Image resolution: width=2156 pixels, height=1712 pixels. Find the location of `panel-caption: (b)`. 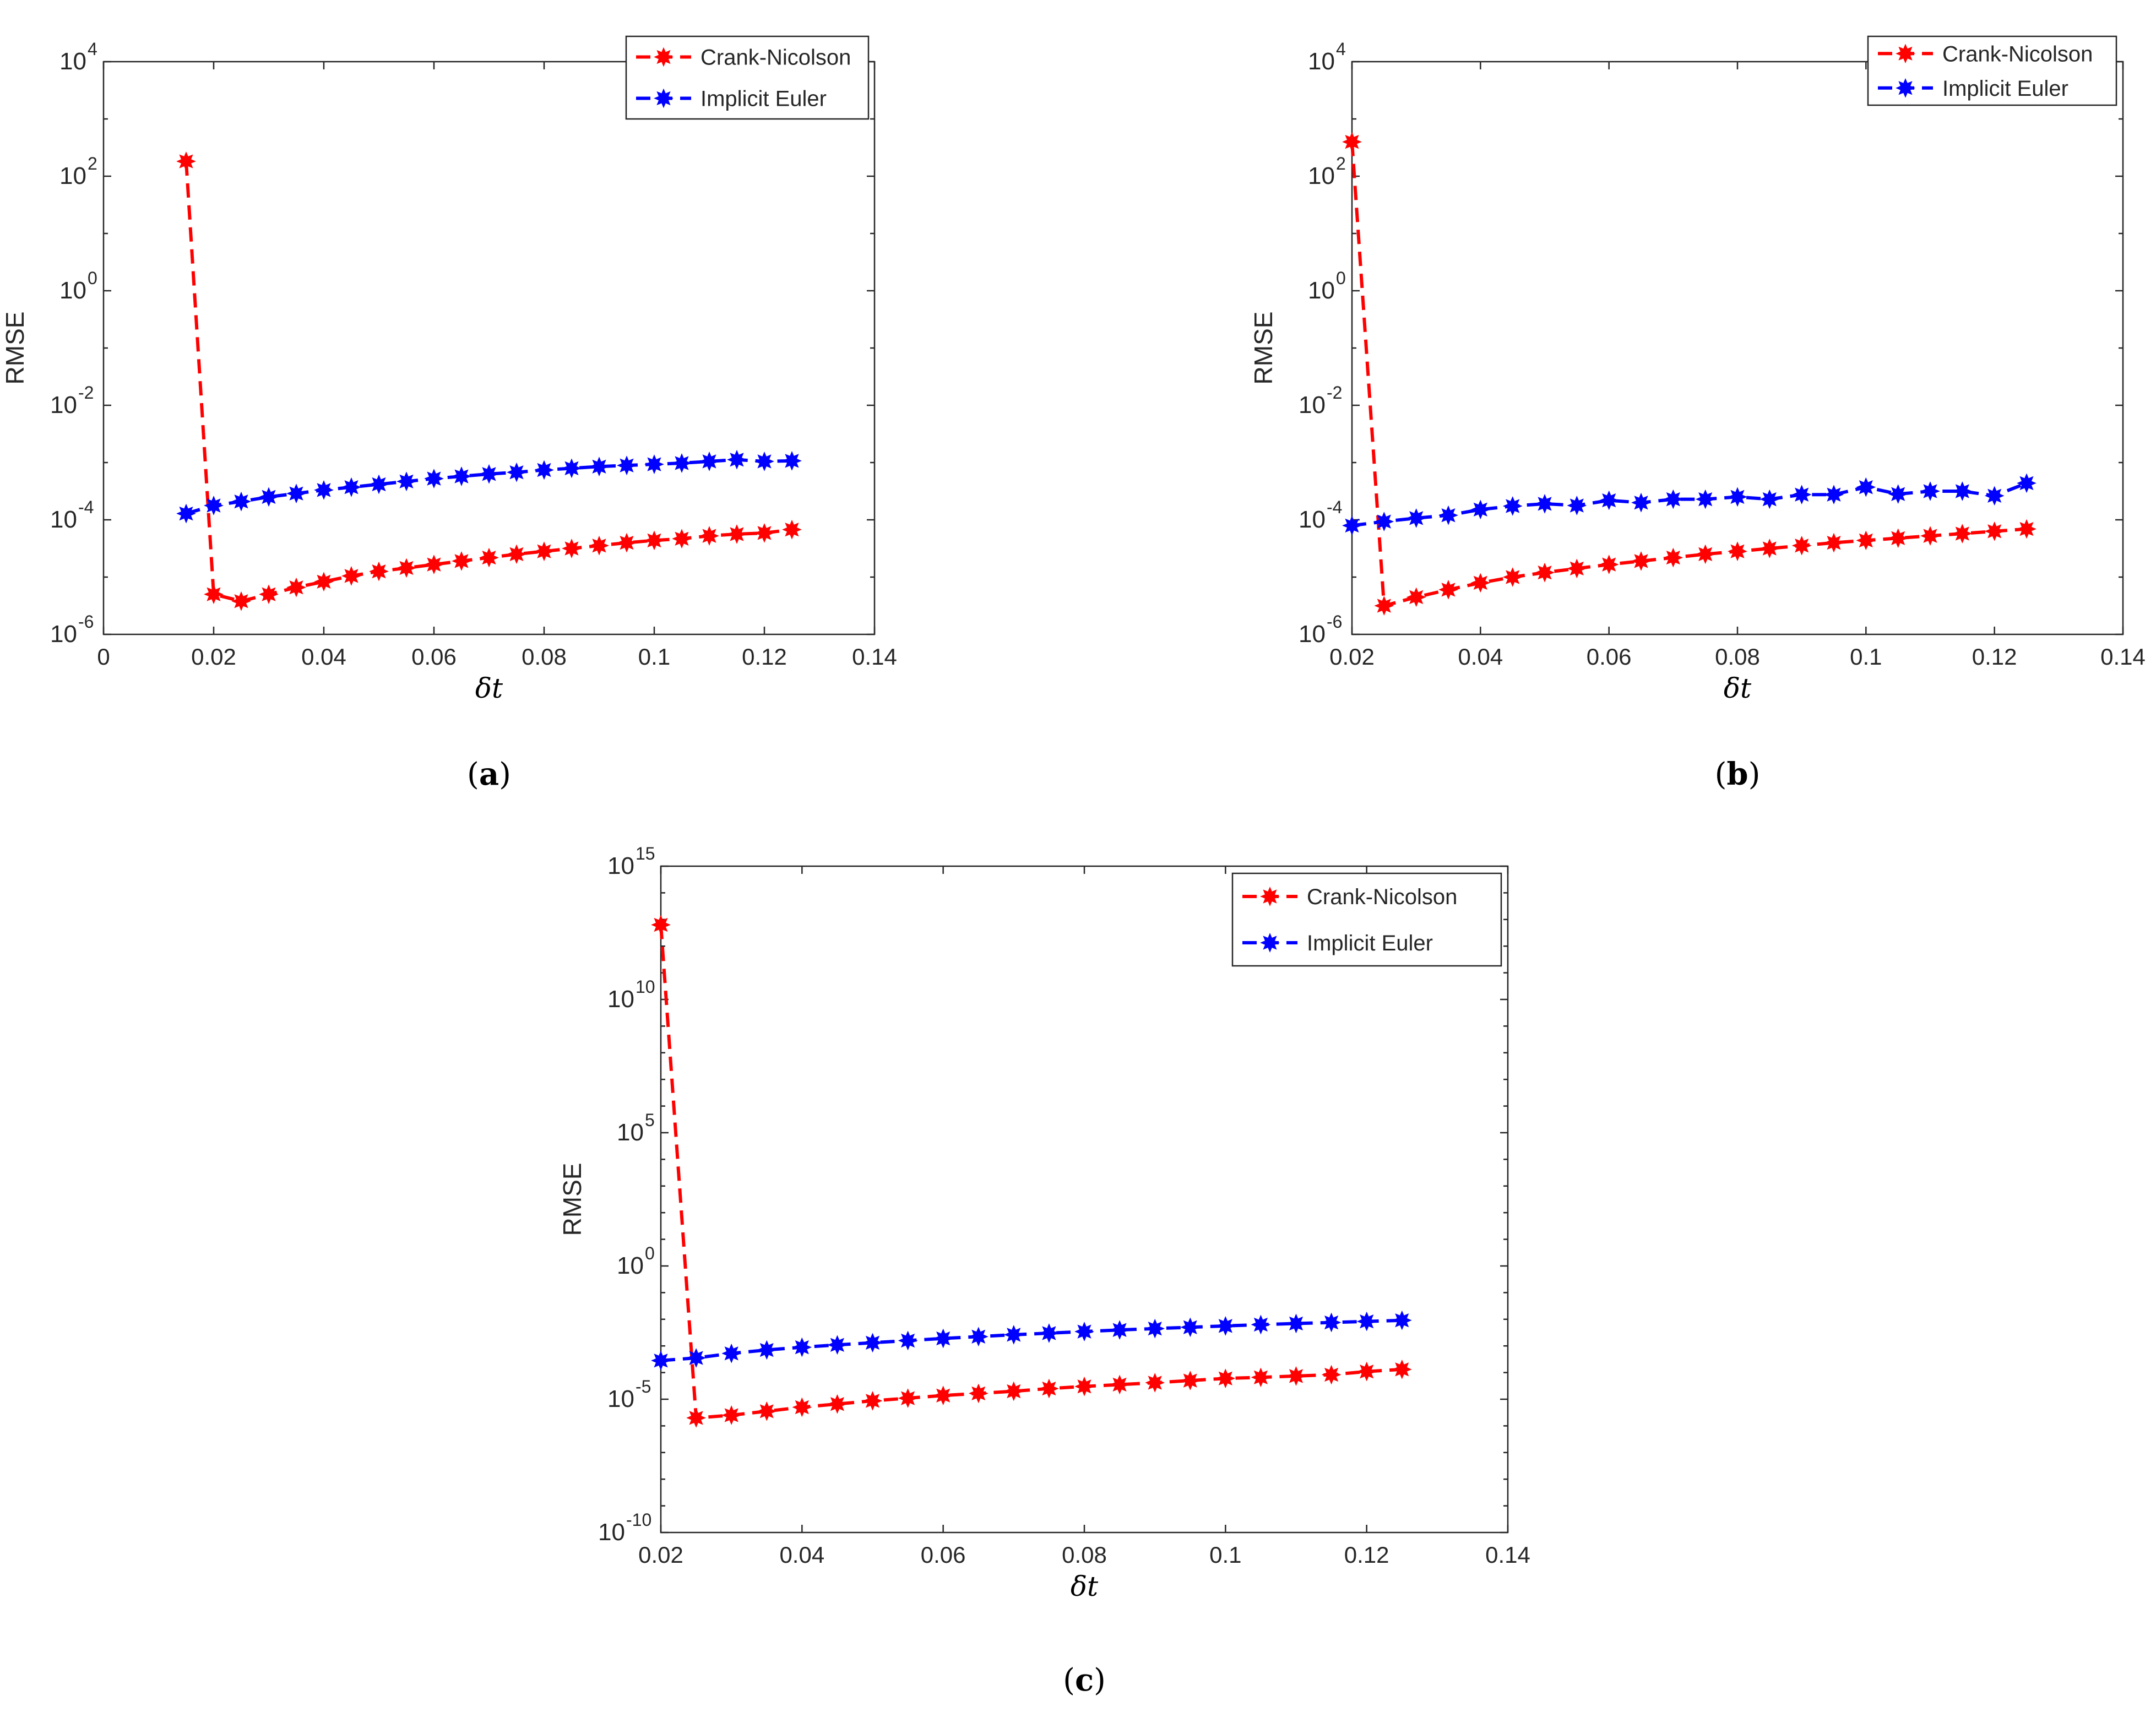

panel-caption: (b) is located at coordinates (1738, 774).